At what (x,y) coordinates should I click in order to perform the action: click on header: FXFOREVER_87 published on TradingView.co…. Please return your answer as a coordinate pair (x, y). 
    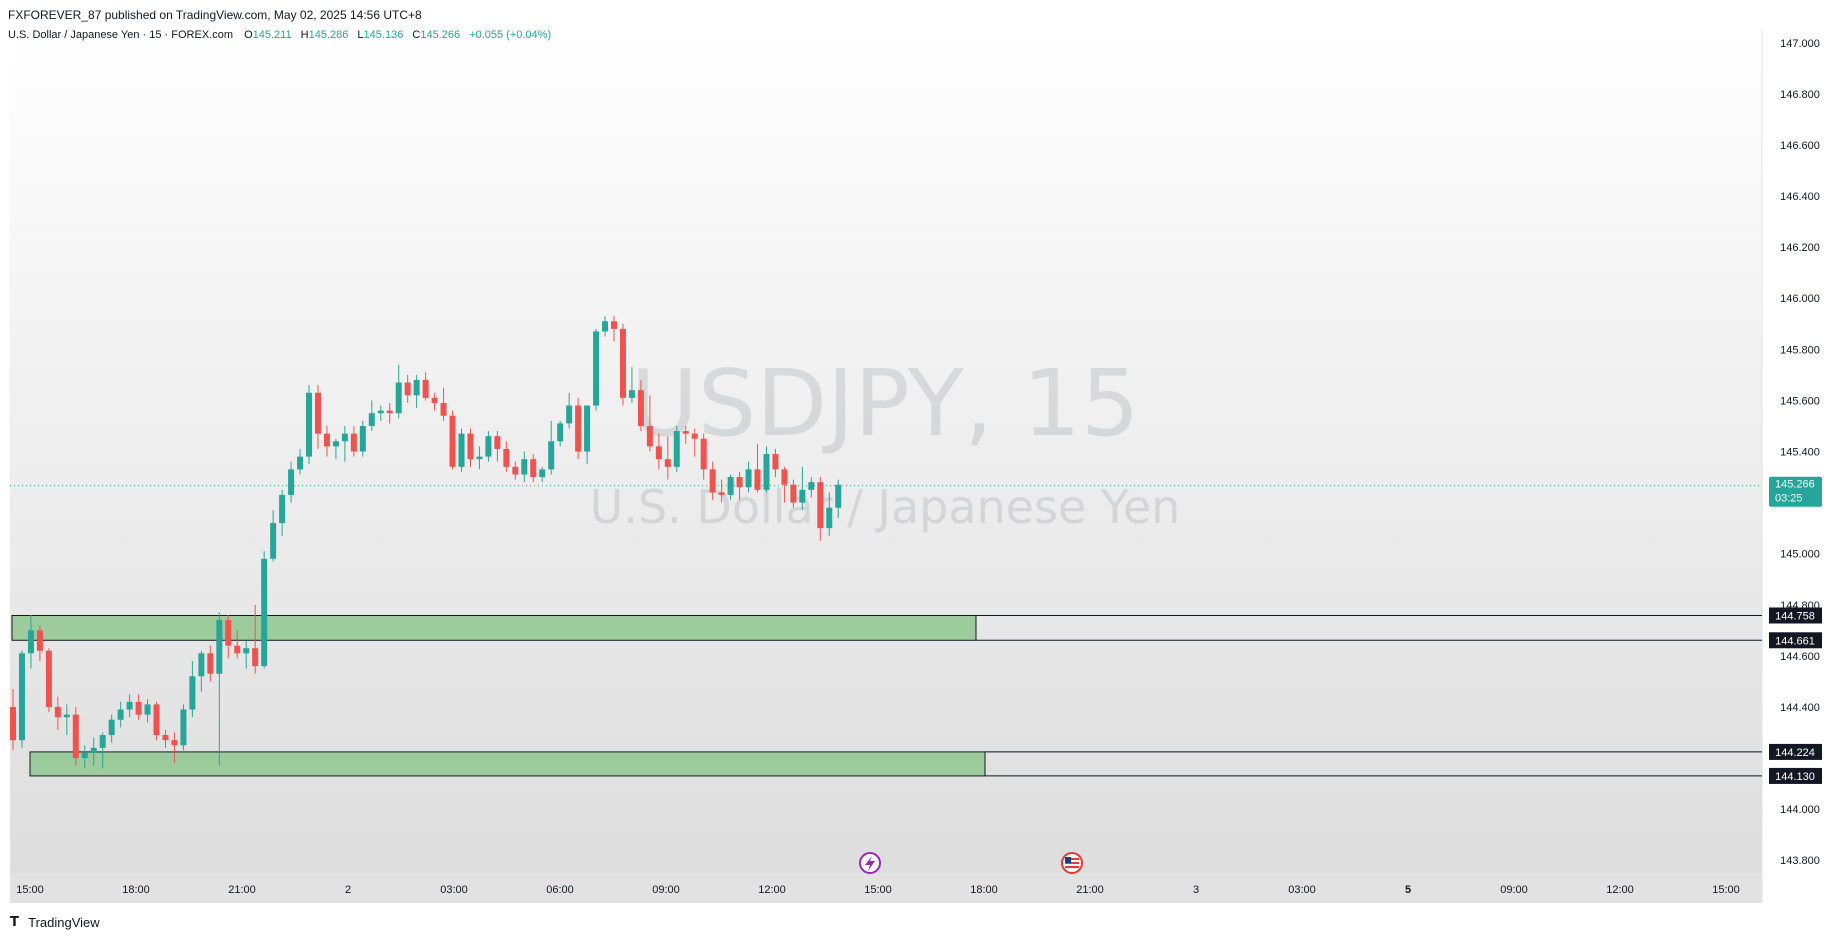
    Looking at the image, I should click on (279, 24).